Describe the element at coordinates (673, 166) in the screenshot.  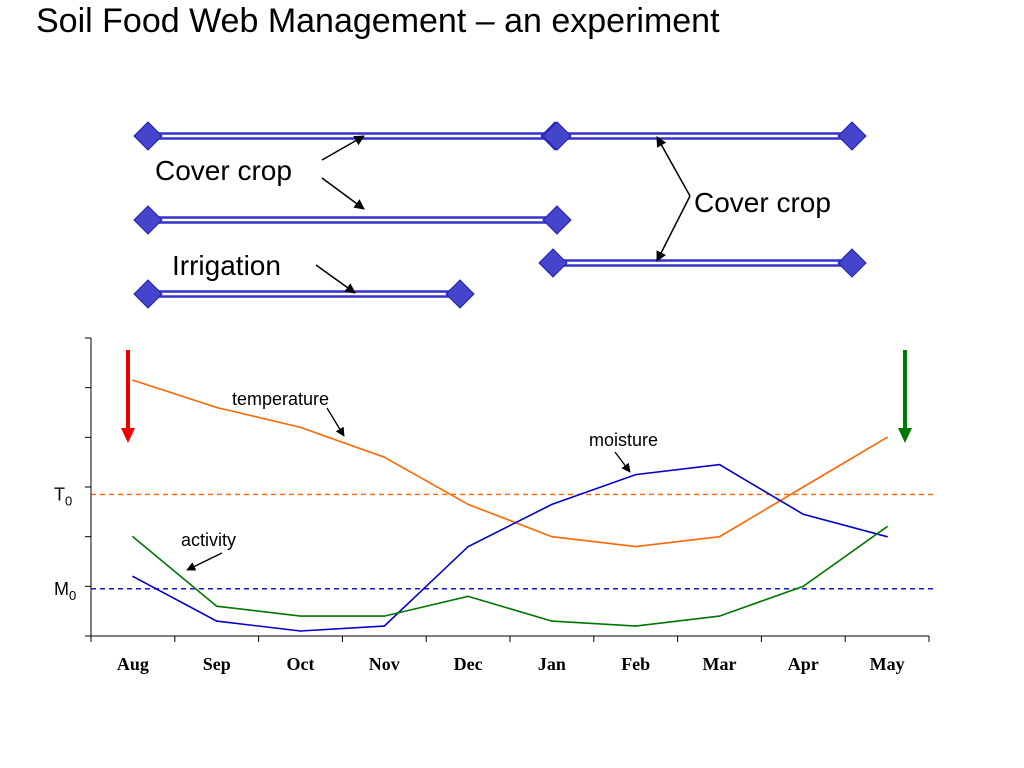
I see `cover-crop-right-arrow-up` at that location.